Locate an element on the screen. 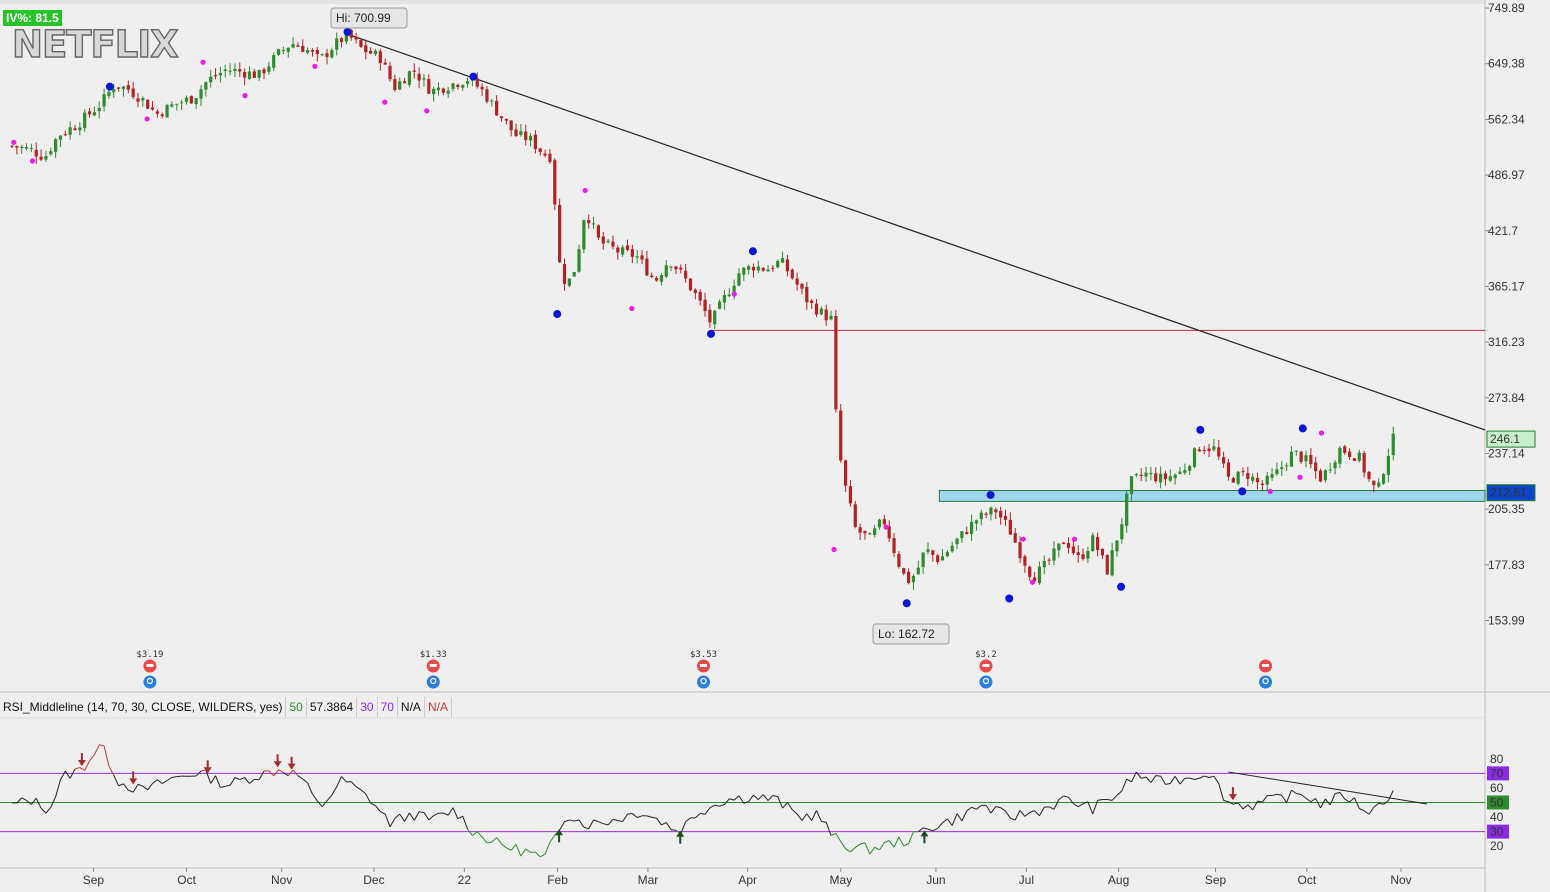 The width and height of the screenshot is (1550, 892). price-axis-tick-label: 177.83 is located at coordinates (1506, 565).